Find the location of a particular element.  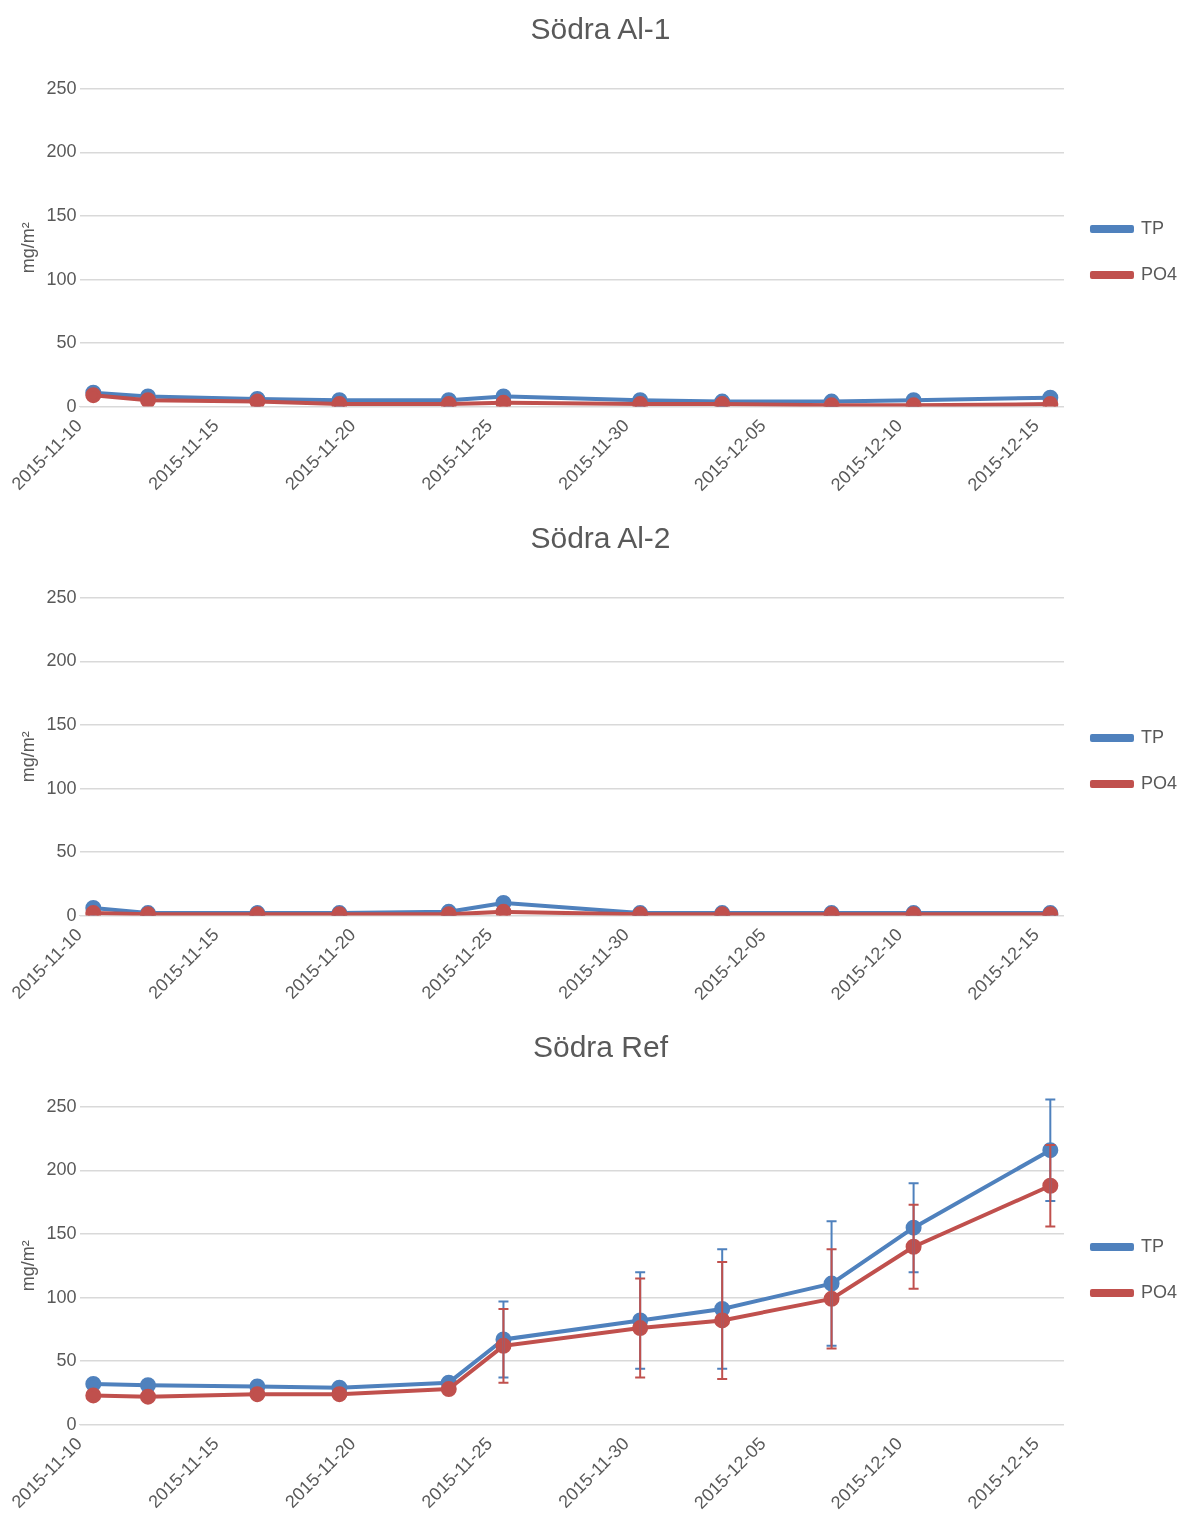

chart-title: Södra Ref is located at coordinates (600, 1047).